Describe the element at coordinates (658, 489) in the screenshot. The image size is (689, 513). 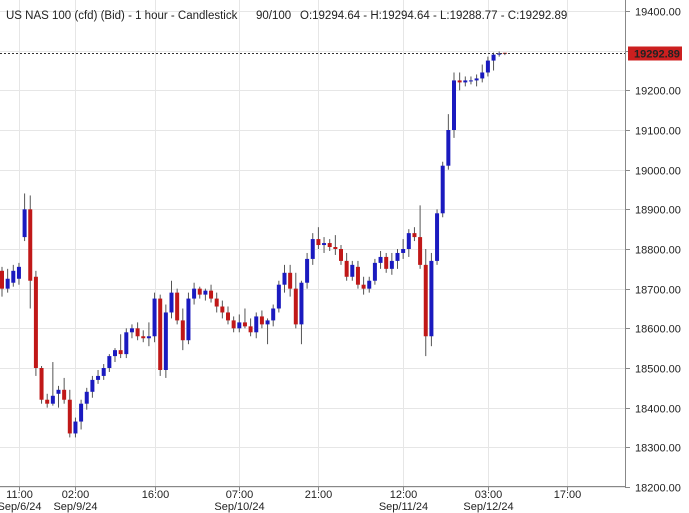
I see `price-axis-label: 18200.00` at that location.